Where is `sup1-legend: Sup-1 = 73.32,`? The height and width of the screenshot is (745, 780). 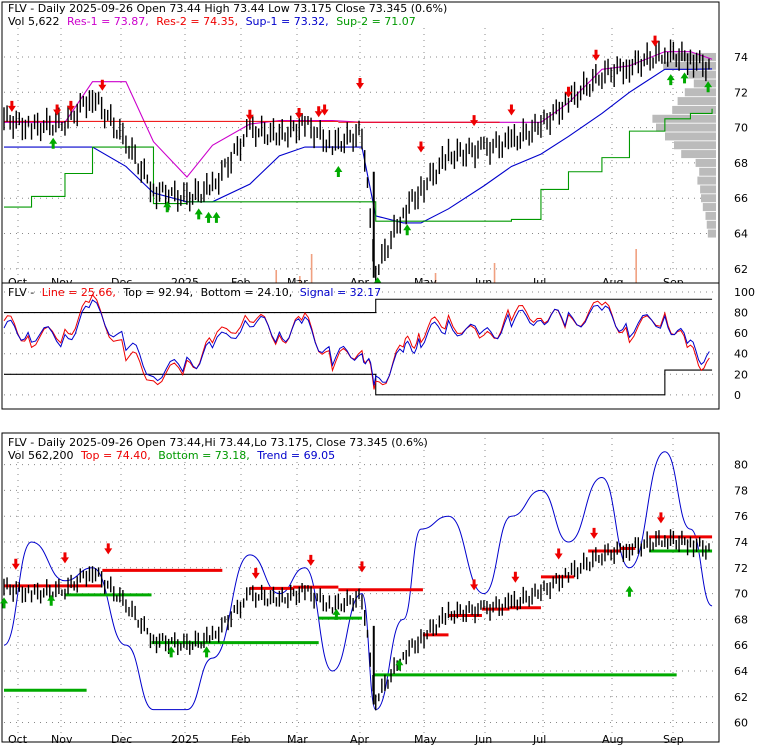
sup1-legend: Sup-1 = 73.32, is located at coordinates (287, 21).